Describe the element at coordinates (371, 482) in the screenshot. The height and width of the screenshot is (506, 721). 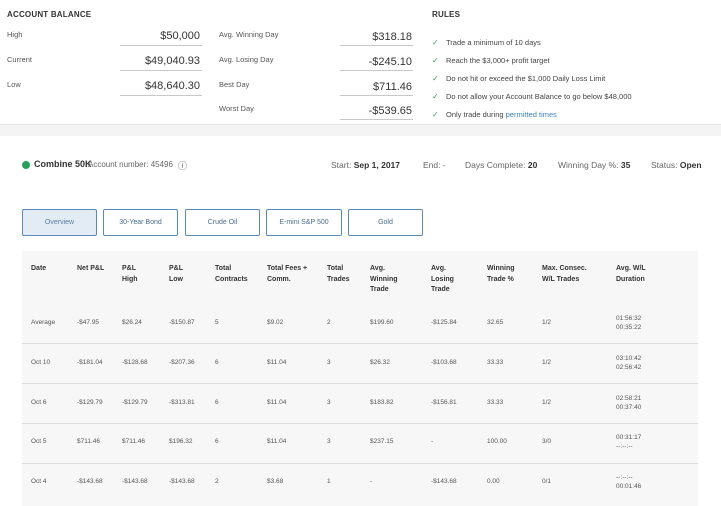
I see `table-cell: -` at that location.